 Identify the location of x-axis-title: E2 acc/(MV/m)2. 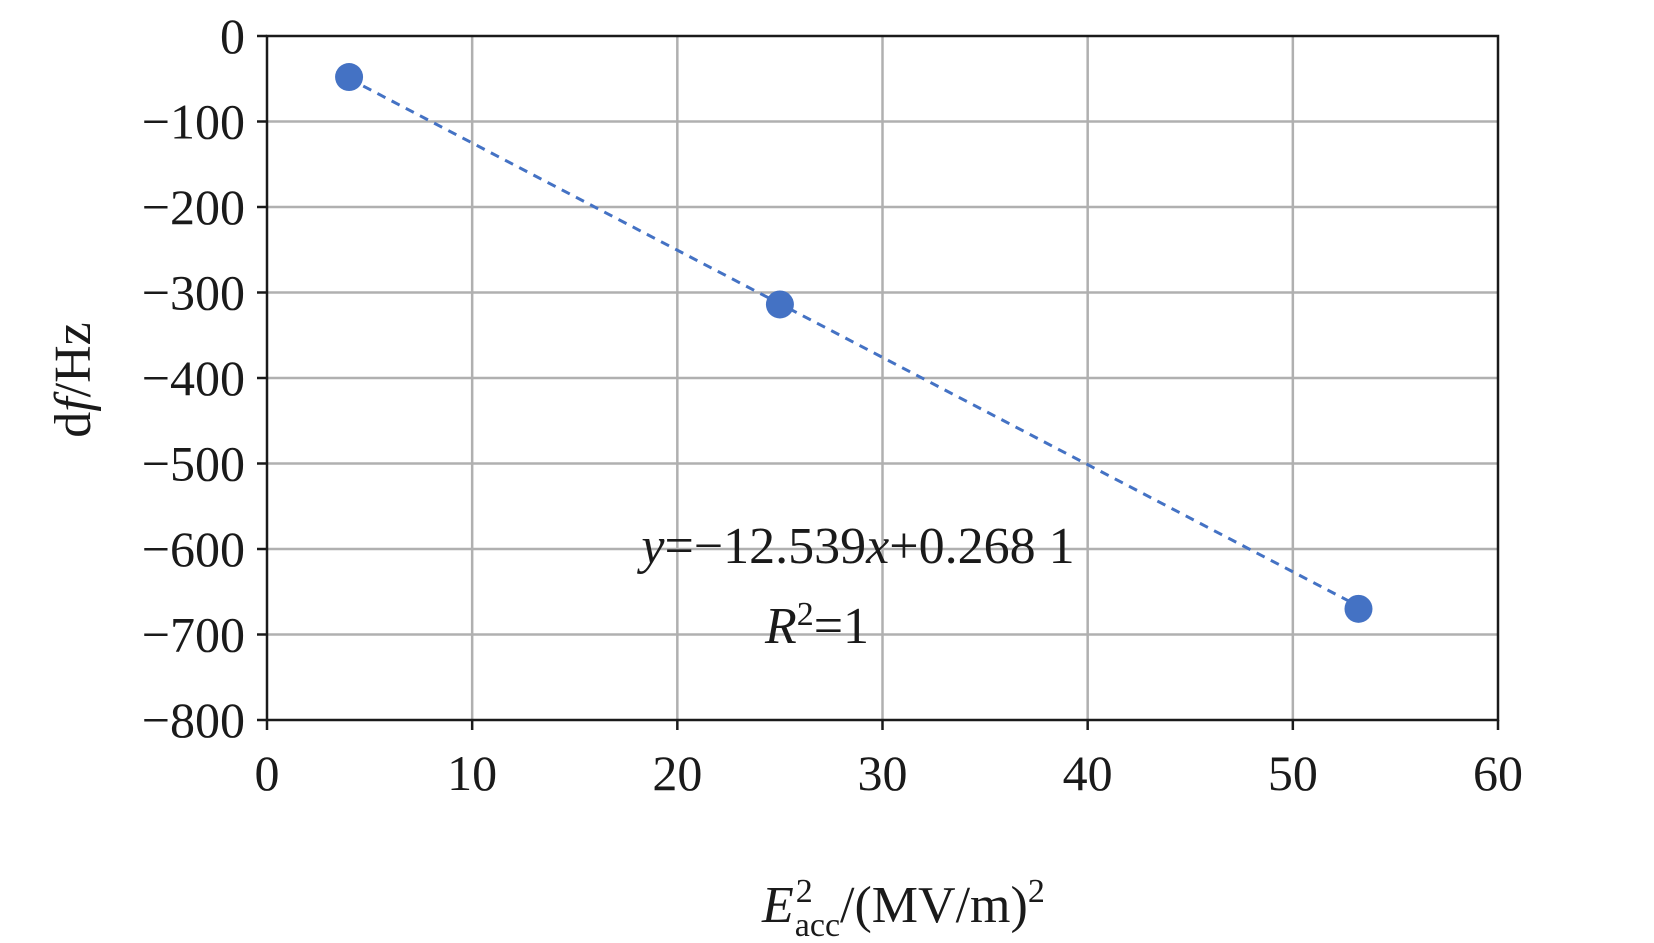
(903, 908).